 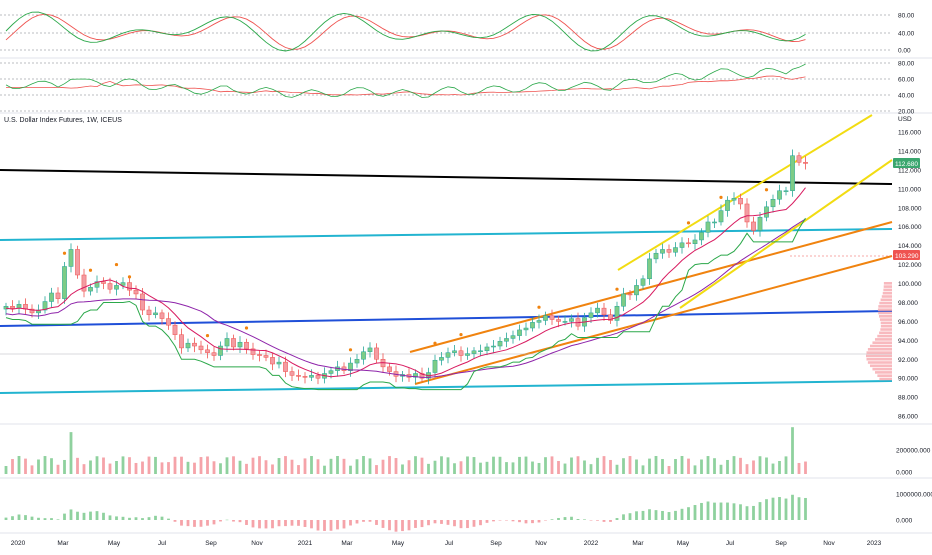 What do you see at coordinates (908, 398) in the screenshot?
I see `price-tick-label: 88.000` at bounding box center [908, 398].